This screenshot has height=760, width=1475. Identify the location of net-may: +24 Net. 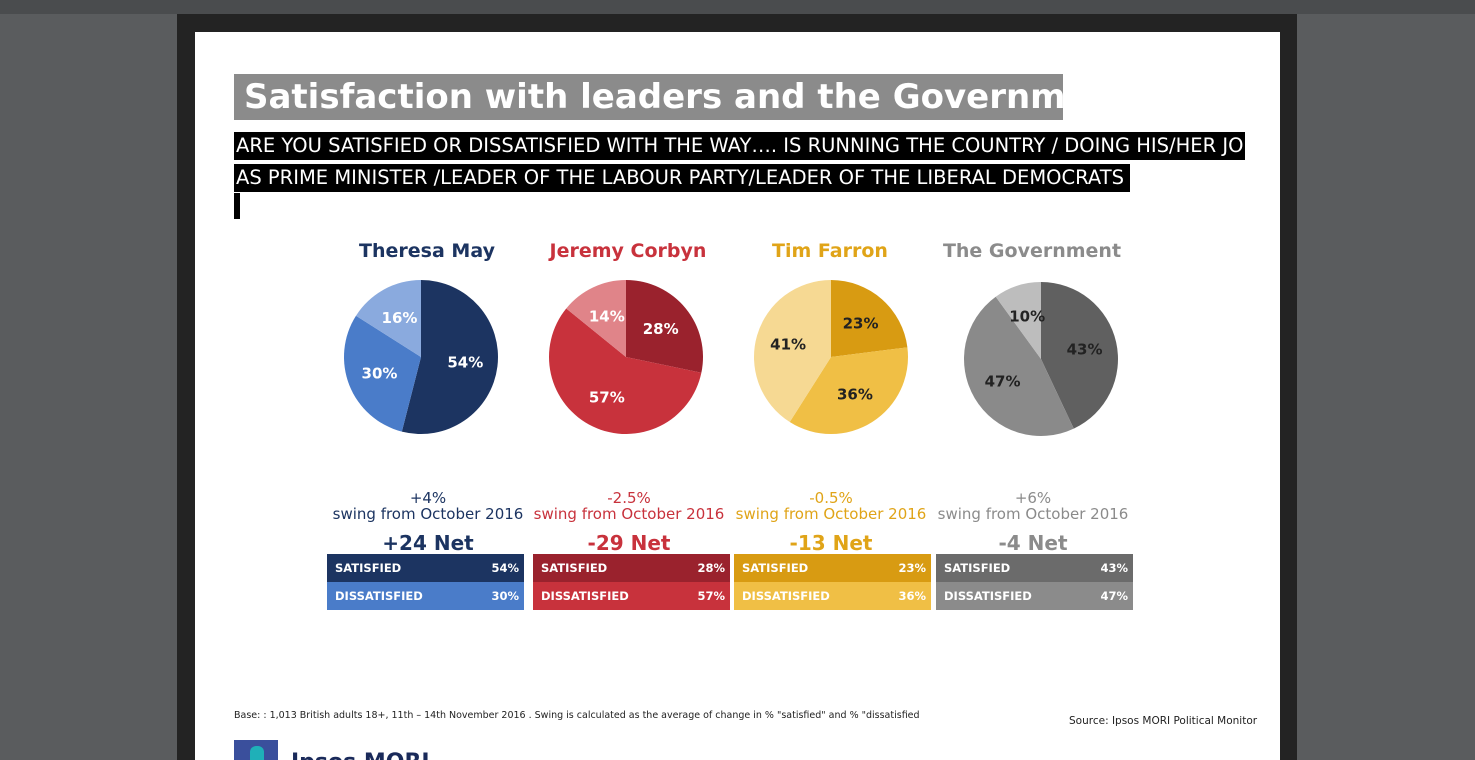
(428, 543).